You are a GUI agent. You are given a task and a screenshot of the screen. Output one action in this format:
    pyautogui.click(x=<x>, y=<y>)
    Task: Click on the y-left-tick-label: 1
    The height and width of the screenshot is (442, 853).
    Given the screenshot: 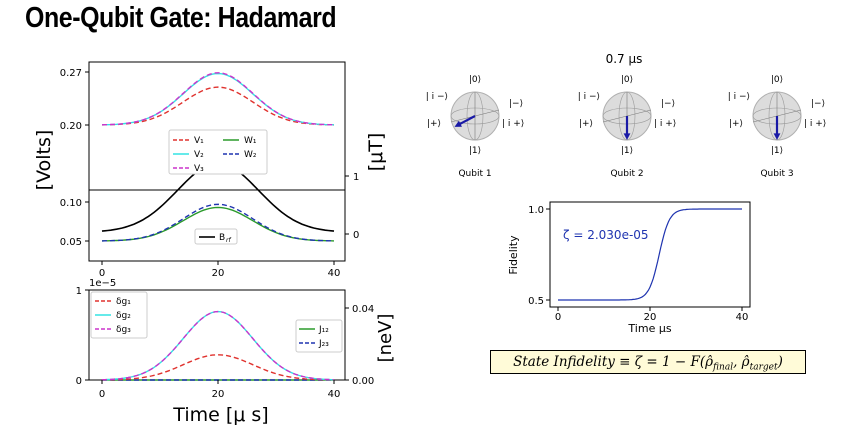 What is the action you would take?
    pyautogui.click(x=79, y=291)
    